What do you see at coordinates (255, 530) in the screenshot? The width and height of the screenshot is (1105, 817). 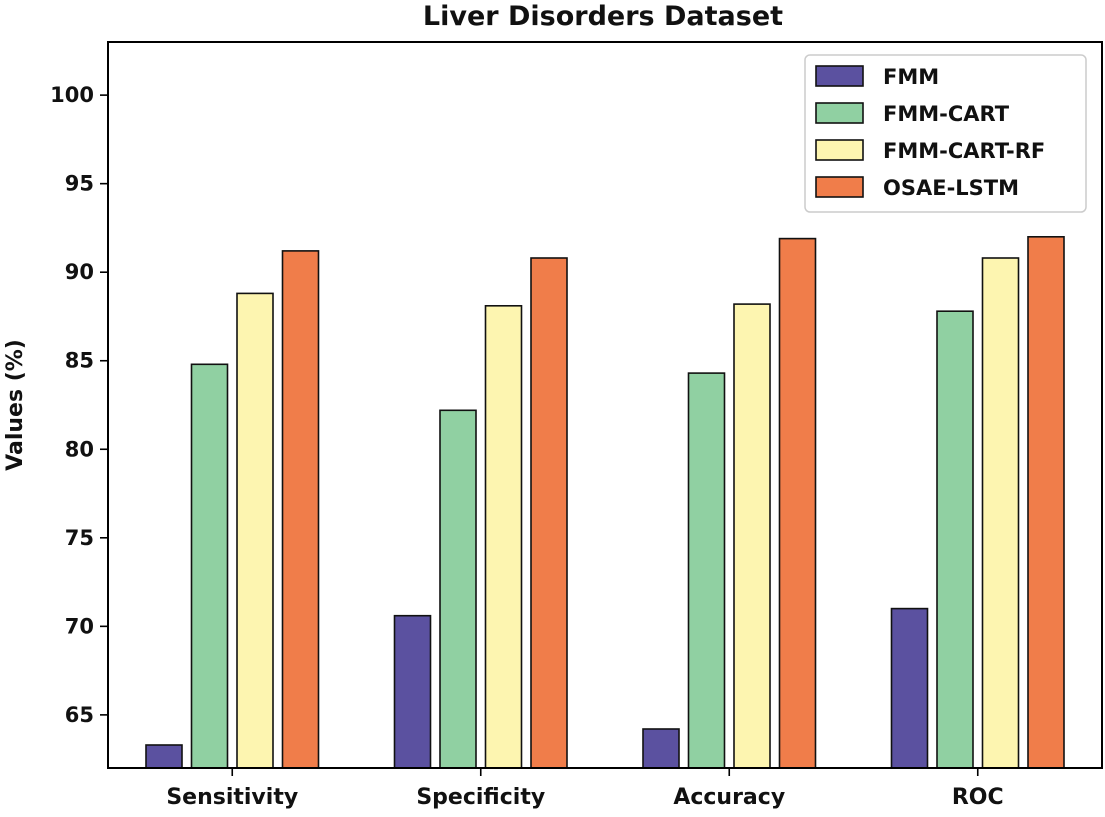 I see `bar-fmm-cart-rf-sensitivity` at bounding box center [255, 530].